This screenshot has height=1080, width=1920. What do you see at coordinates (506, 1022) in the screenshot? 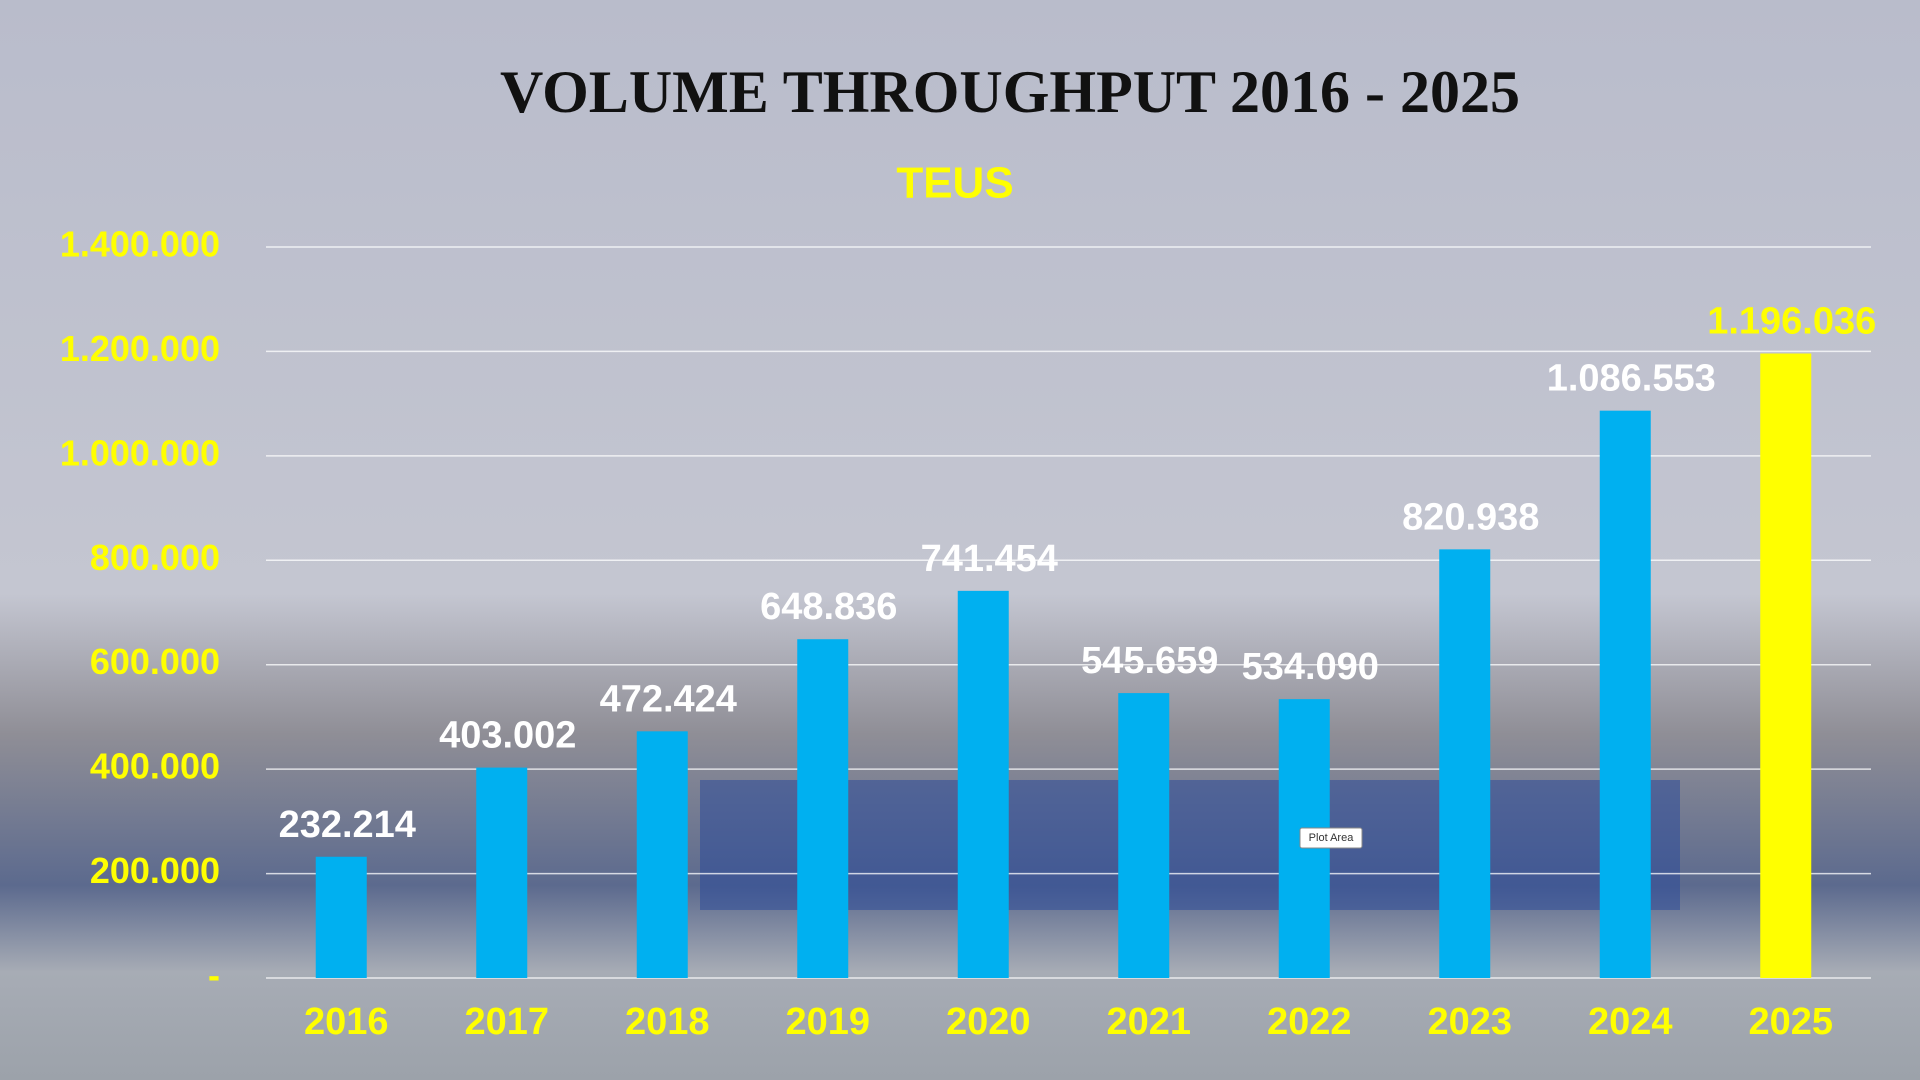
I see `x-tick-label: 2017` at bounding box center [506, 1022].